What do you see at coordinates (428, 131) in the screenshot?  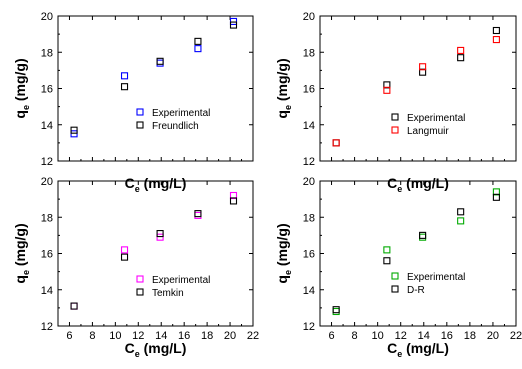 I see `legend-label: Langmuir` at bounding box center [428, 131].